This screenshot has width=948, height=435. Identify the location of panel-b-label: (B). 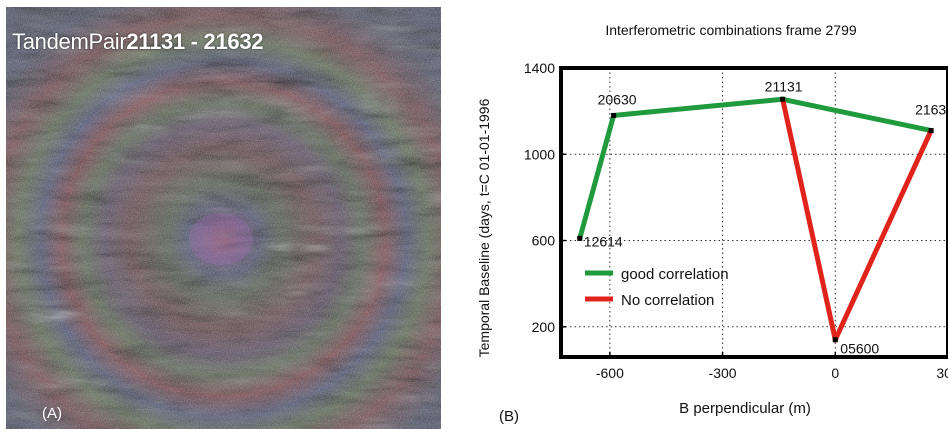
(509, 416).